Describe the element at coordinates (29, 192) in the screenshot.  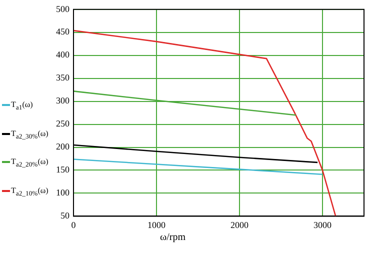
I see `legend-label: T$_{a2_10%}$(ω)` at that location.